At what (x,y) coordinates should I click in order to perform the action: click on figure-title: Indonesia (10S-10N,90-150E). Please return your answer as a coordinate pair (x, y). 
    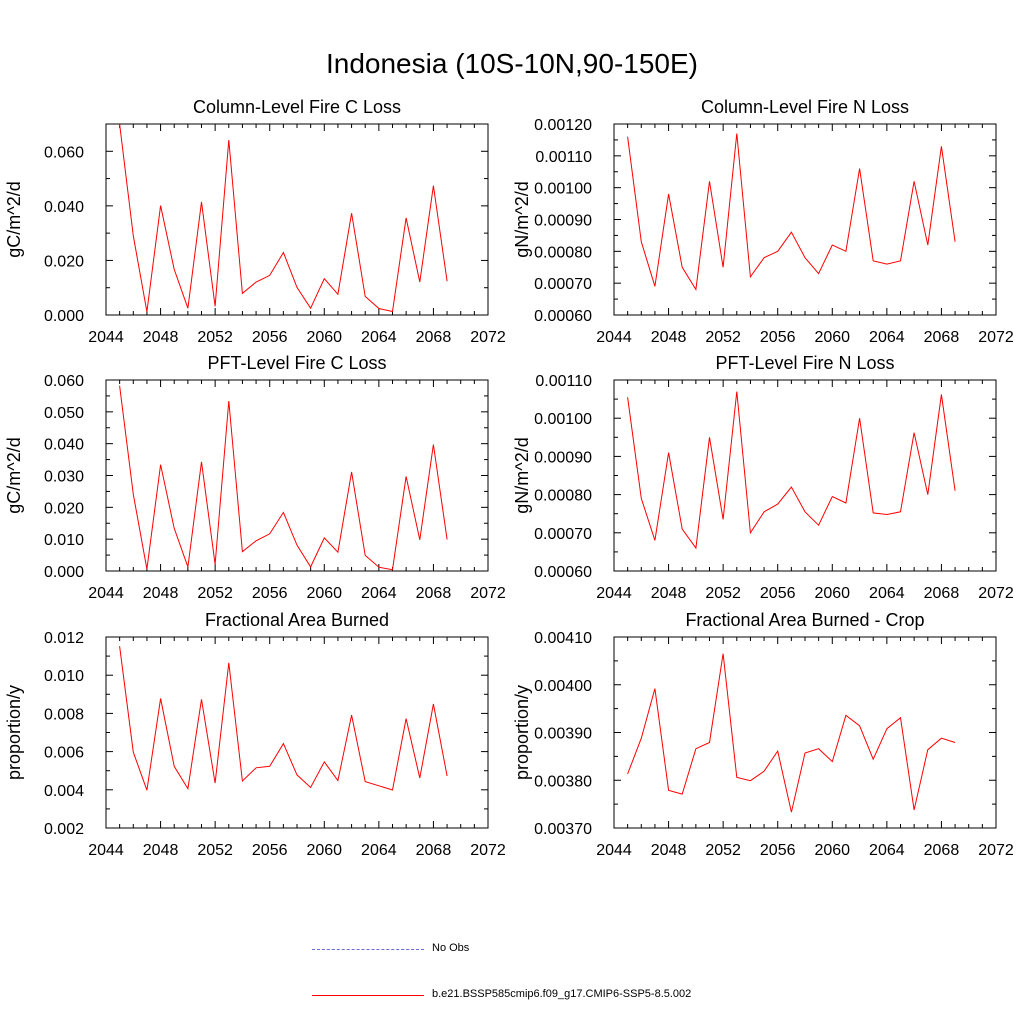
    Looking at the image, I should click on (511, 63).